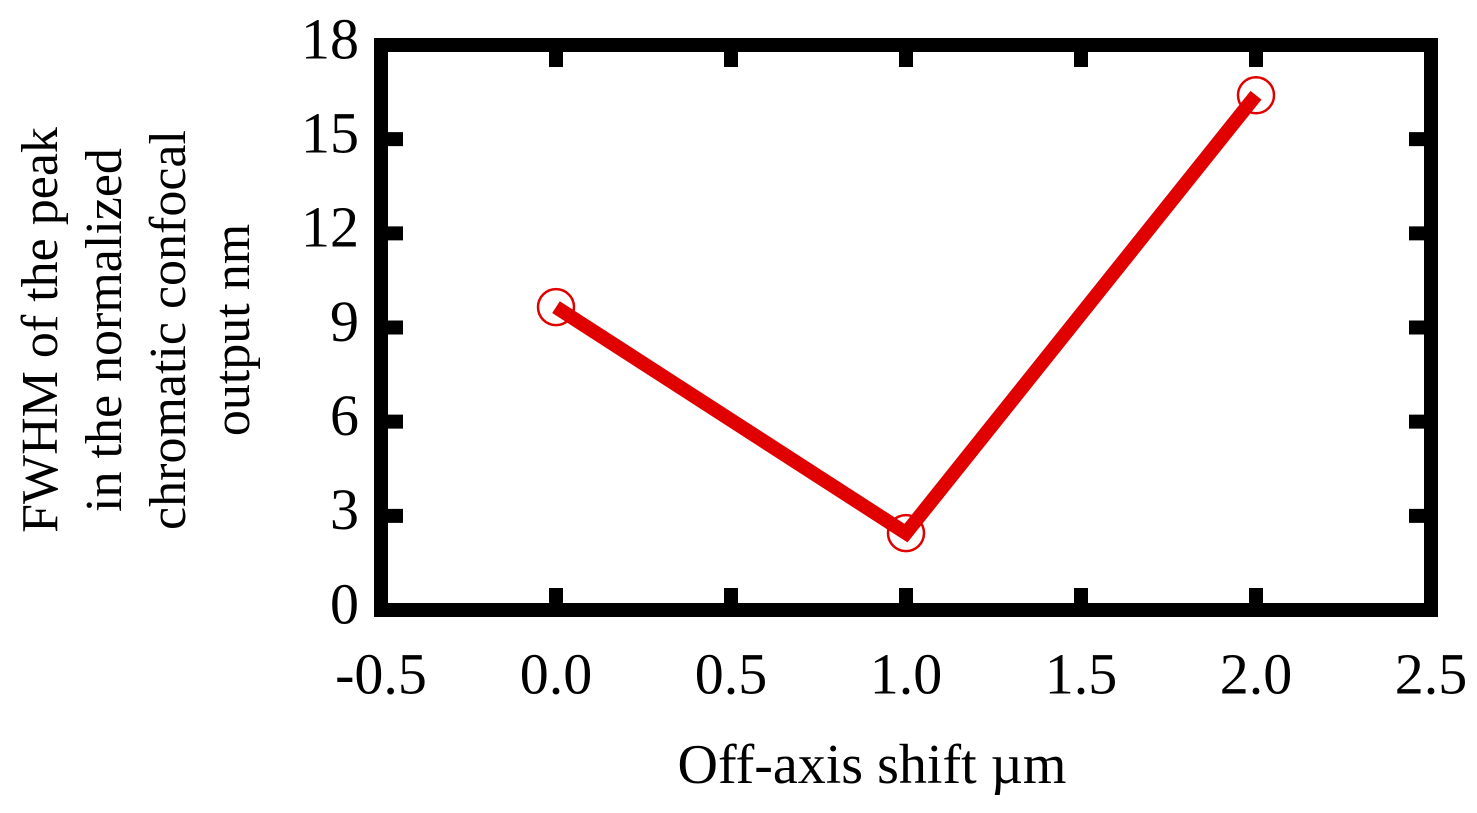  I want to click on y-axis-label: output nm, so click(232, 330).